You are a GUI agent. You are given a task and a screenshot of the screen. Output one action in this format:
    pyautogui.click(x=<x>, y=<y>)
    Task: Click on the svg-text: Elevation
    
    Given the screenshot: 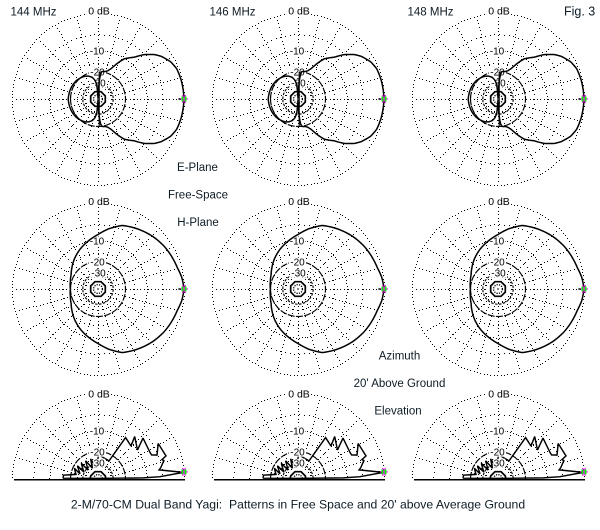 What is the action you would take?
    pyautogui.click(x=397, y=412)
    